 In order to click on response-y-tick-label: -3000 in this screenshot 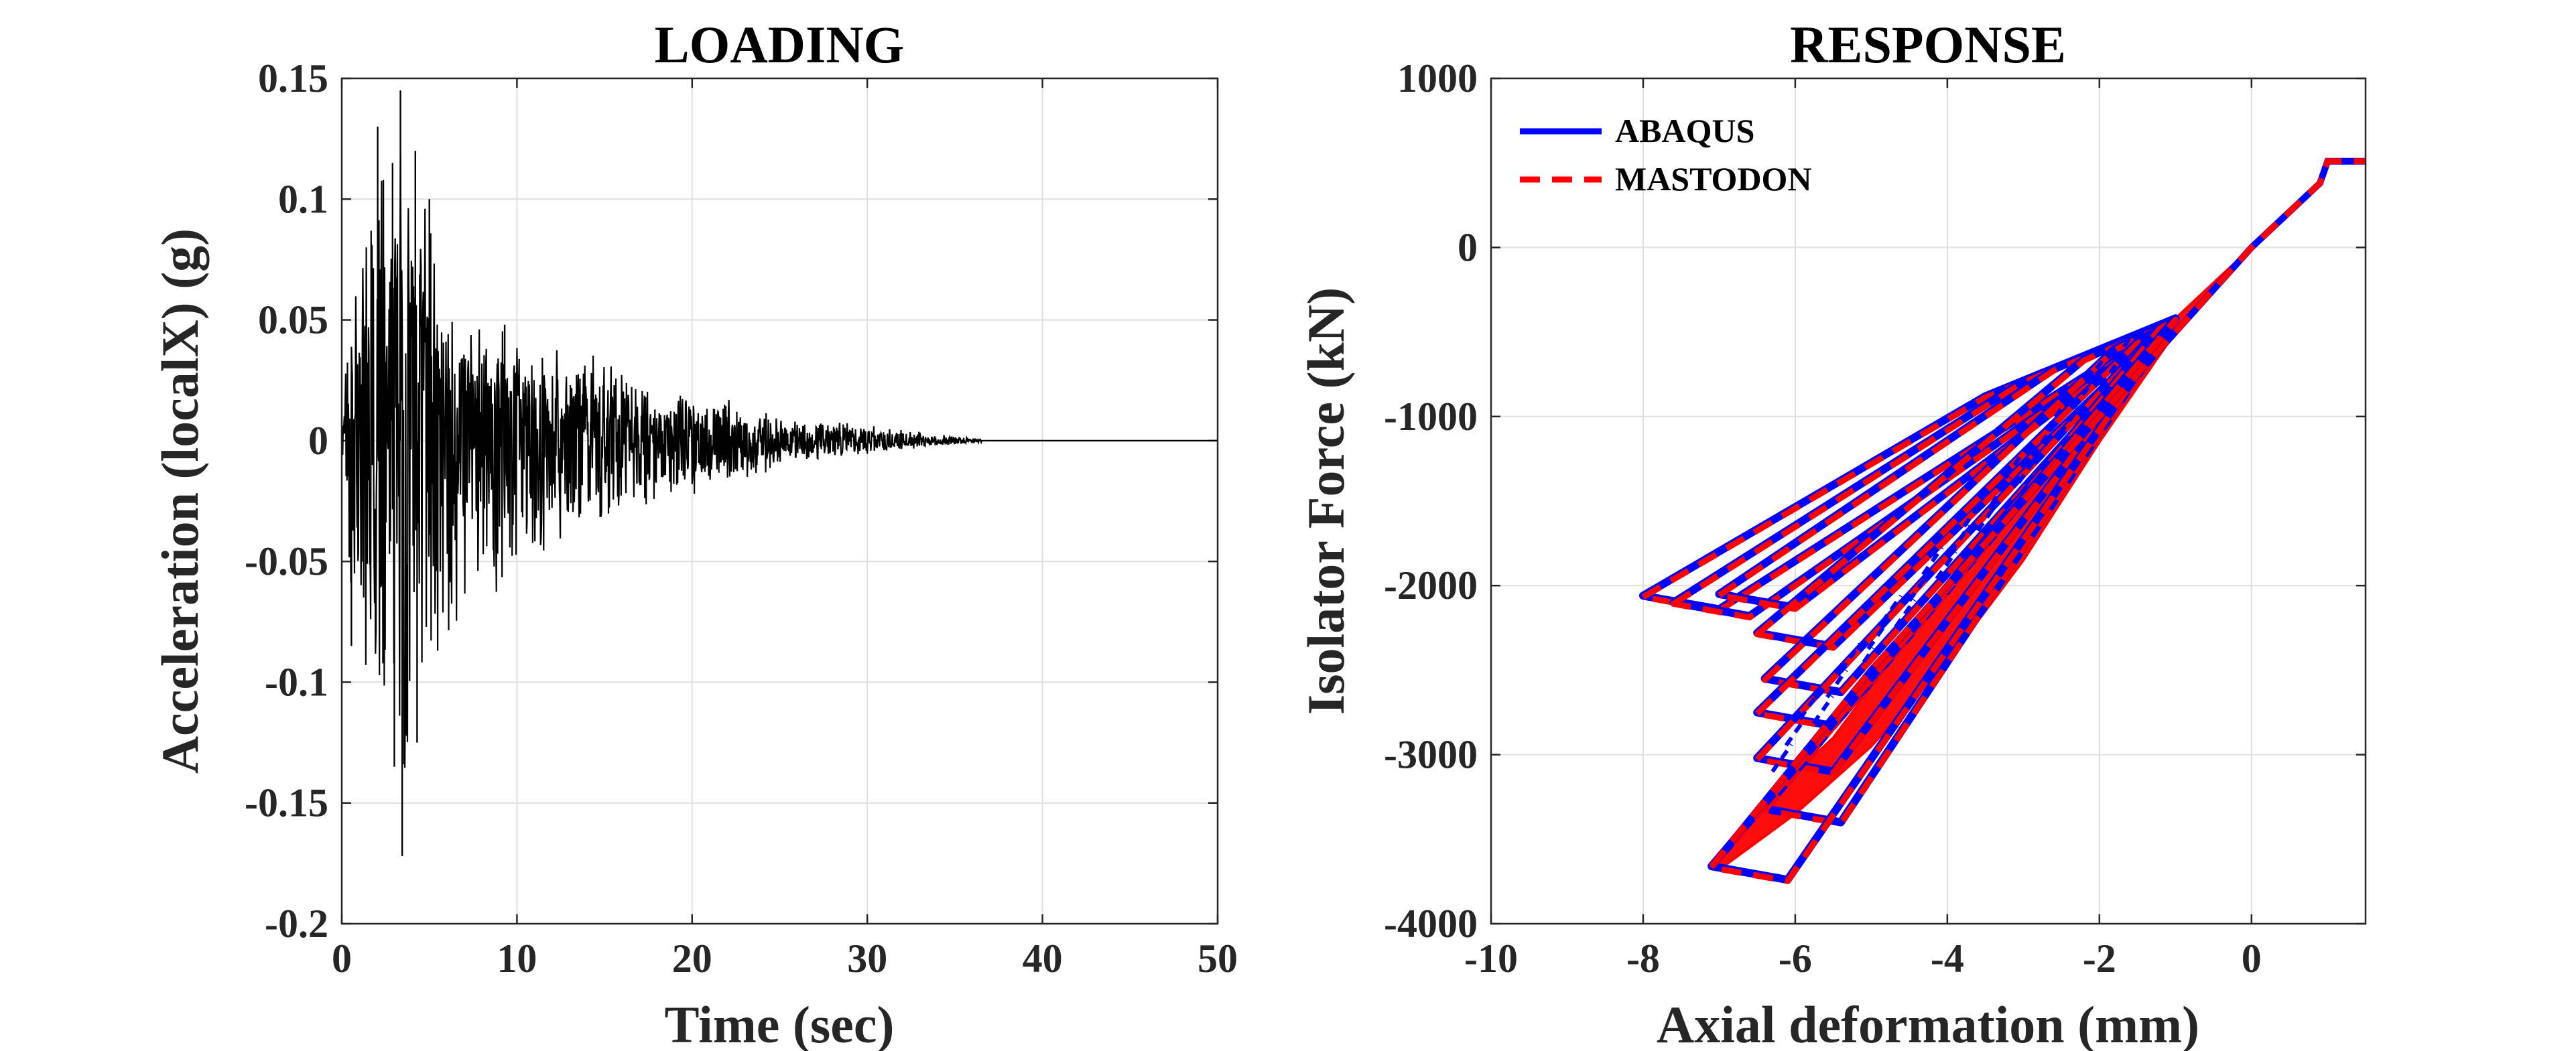, I will do `click(1431, 755)`.